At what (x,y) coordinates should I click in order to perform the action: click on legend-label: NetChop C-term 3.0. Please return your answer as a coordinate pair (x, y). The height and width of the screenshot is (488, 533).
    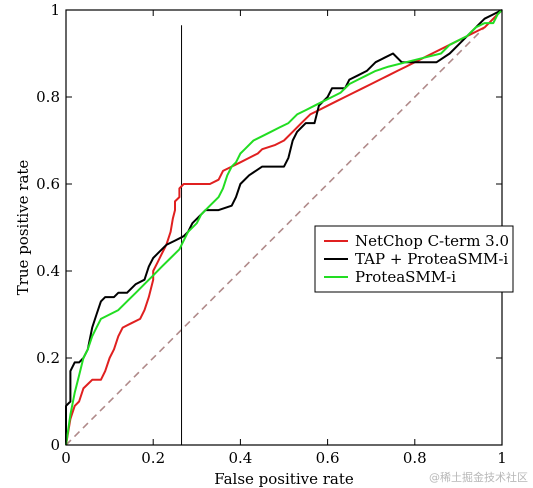
    Looking at the image, I should click on (432, 241).